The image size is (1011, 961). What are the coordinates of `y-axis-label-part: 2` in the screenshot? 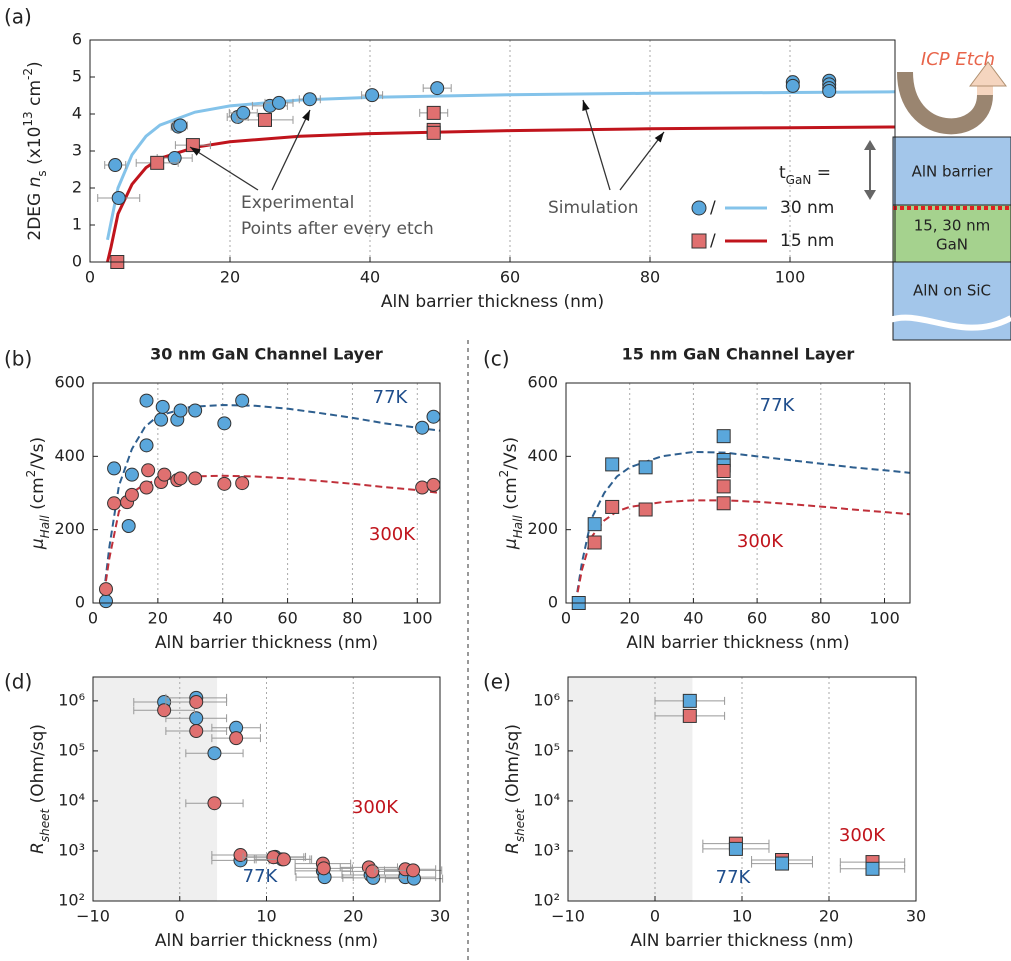 It's located at (31, 474).